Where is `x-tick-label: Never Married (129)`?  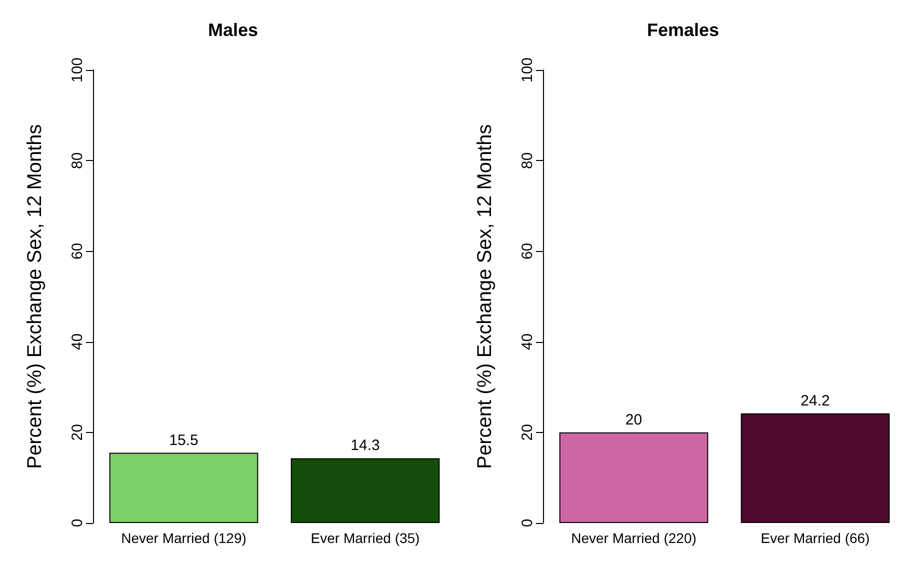
x-tick-label: Never Married (129) is located at coordinates (183, 538).